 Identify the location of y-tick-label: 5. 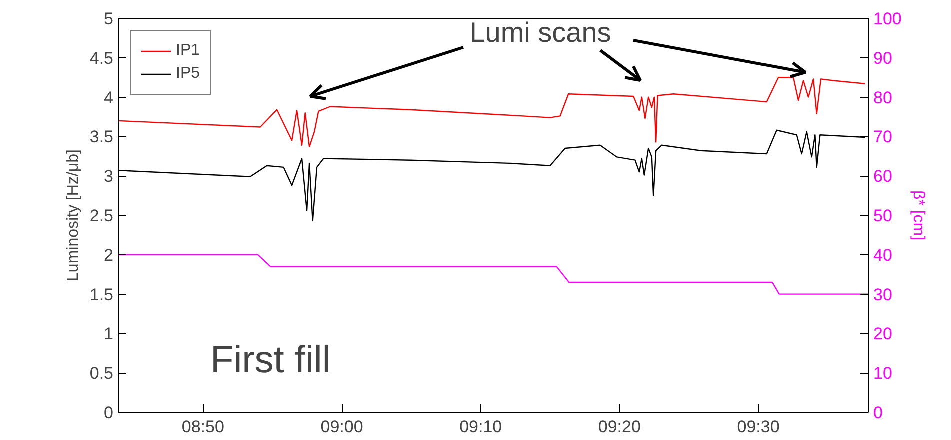
(109, 19).